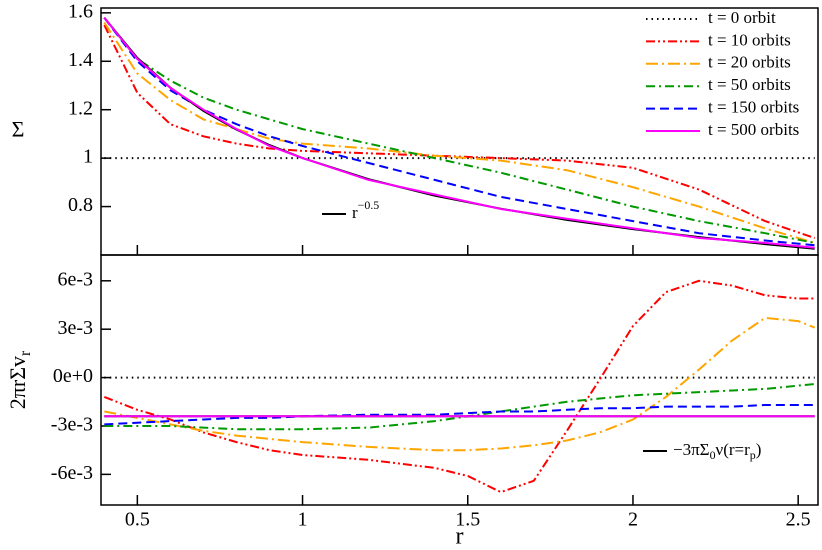  I want to click on annotation: −3πΣ0ν(r=rp), so click(717, 451).